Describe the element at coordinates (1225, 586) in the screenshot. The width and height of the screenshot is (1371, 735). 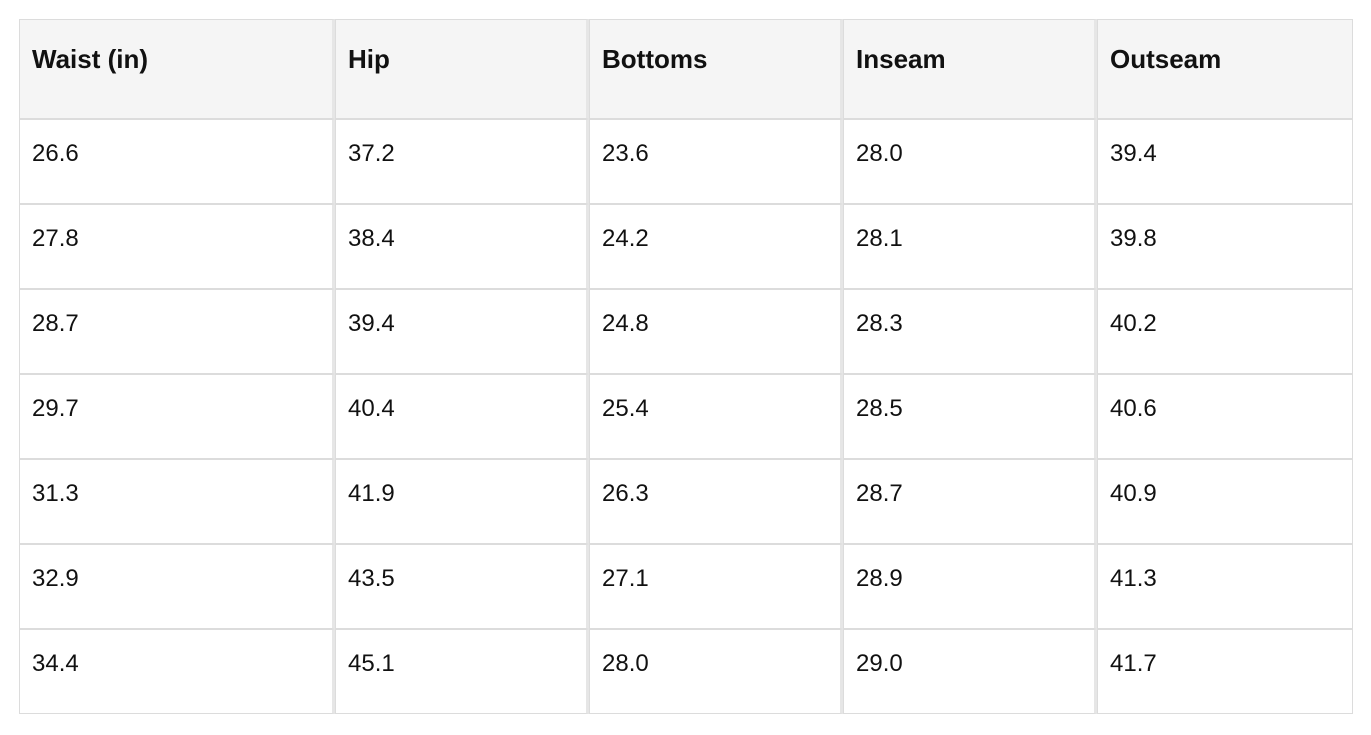
I see `table-cell: 41.3` at that location.